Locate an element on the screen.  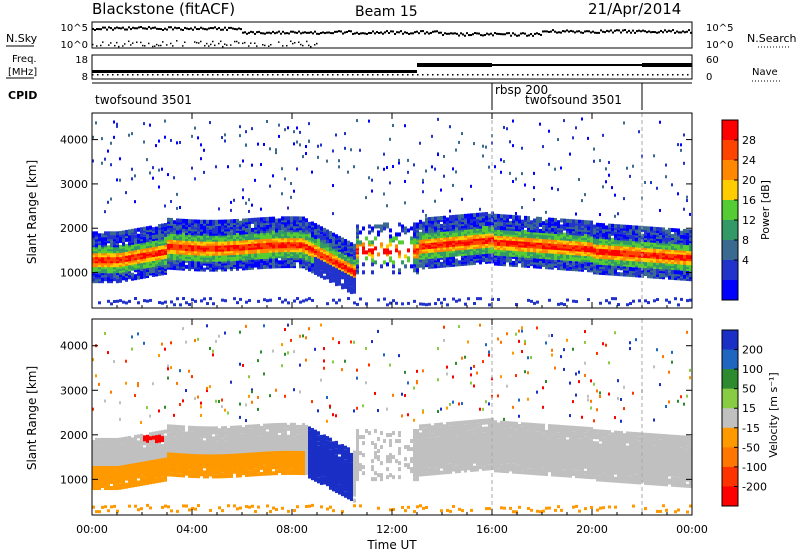
nsearch-label: N.Search is located at coordinates (772, 38).